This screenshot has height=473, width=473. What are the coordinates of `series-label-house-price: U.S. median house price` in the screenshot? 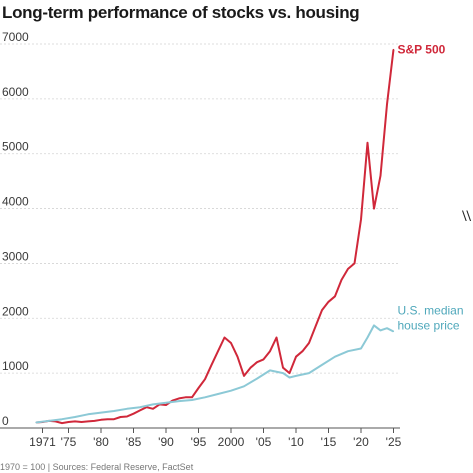 It's located at (431, 317).